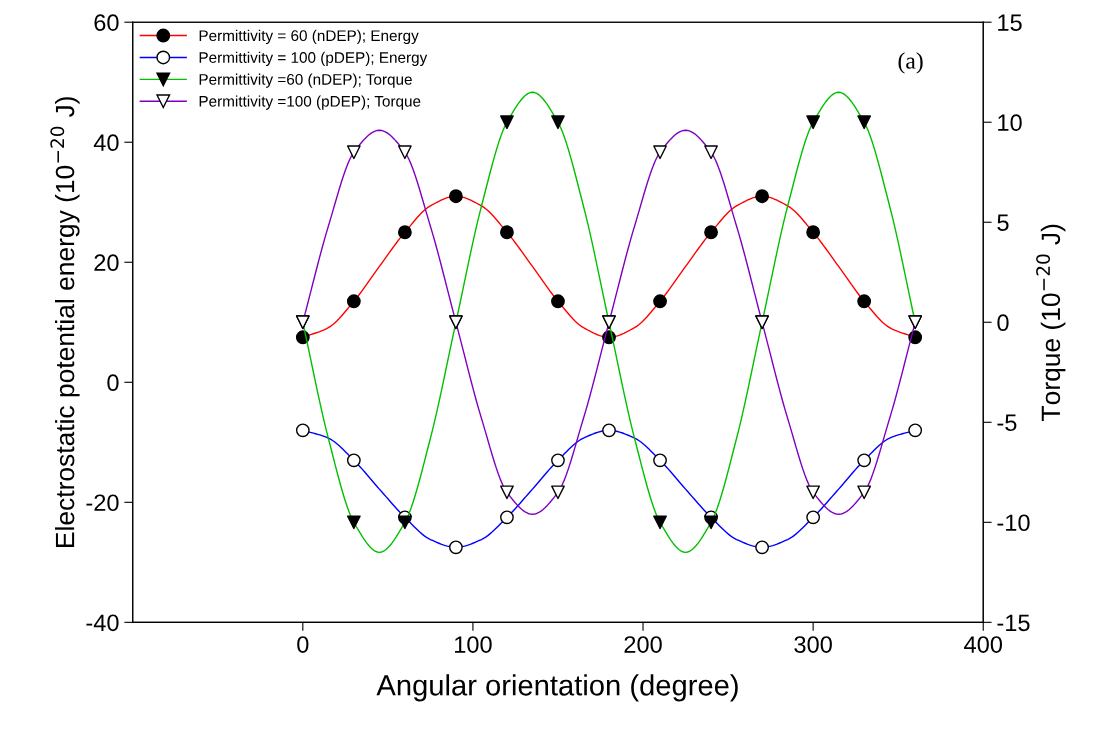 This screenshot has width=1106, height=740. What do you see at coordinates (910, 63) in the screenshot?
I see `annotation: (a)` at bounding box center [910, 63].